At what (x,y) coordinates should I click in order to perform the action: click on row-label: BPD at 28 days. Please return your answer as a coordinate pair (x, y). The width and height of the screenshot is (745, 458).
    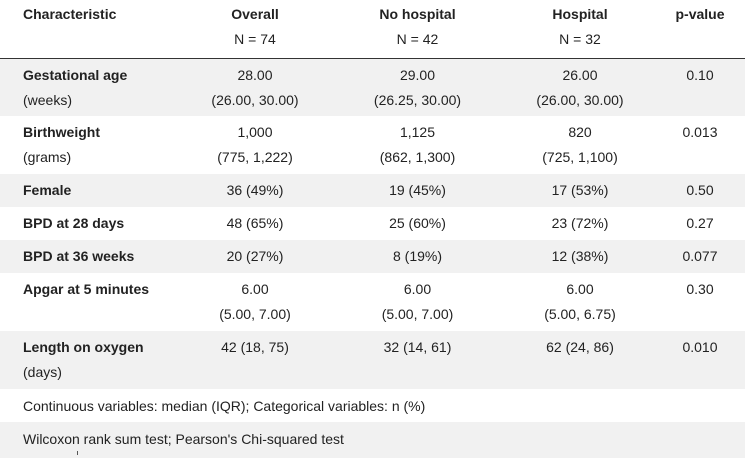
    Looking at the image, I should click on (90, 223).